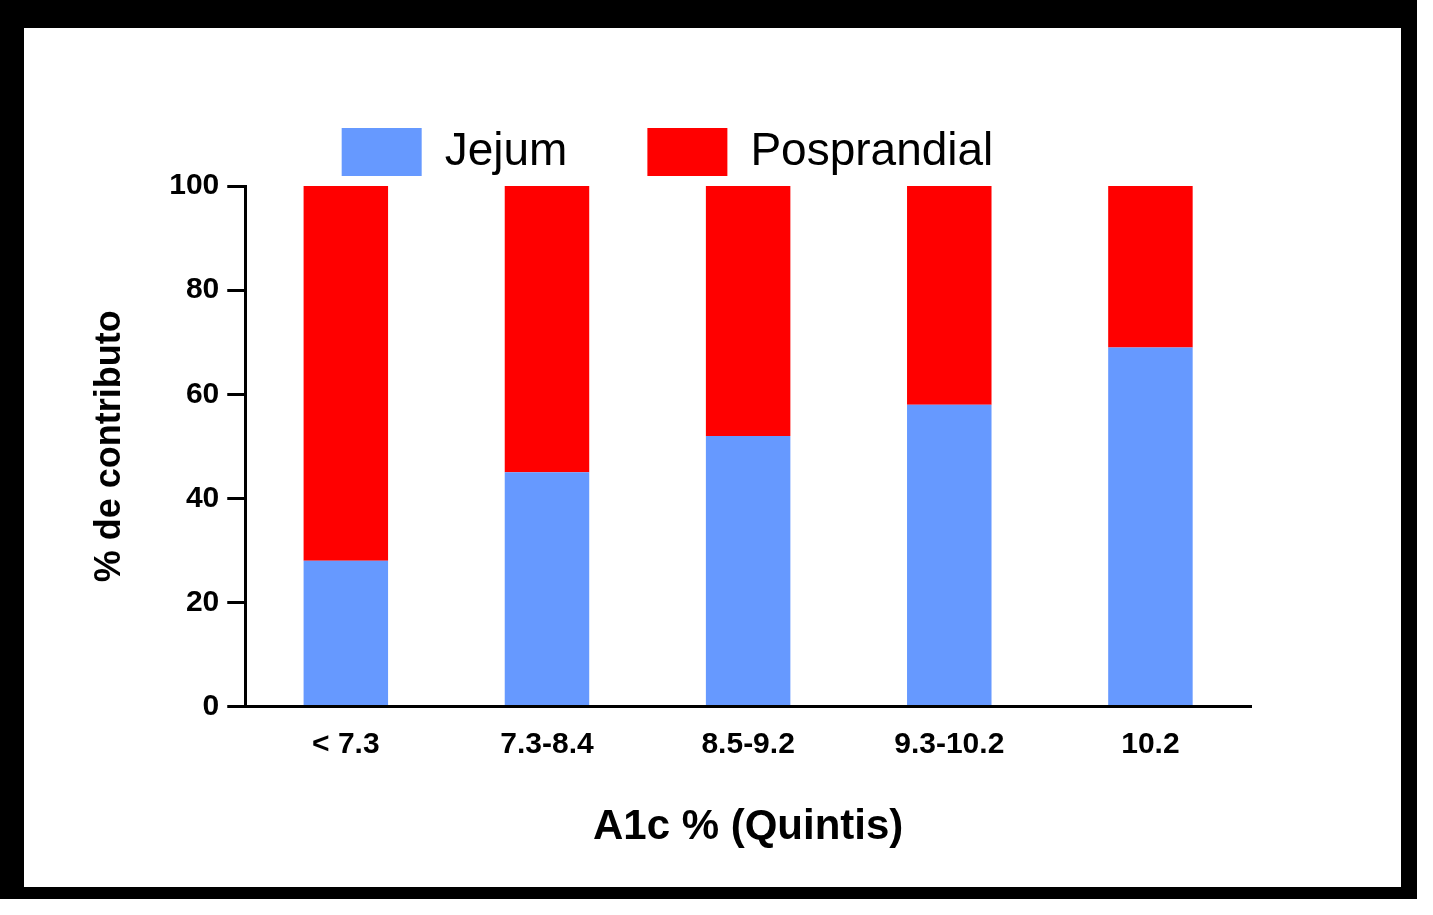 The height and width of the screenshot is (915, 1433). What do you see at coordinates (202, 600) in the screenshot?
I see `y-tick-label: 20` at bounding box center [202, 600].